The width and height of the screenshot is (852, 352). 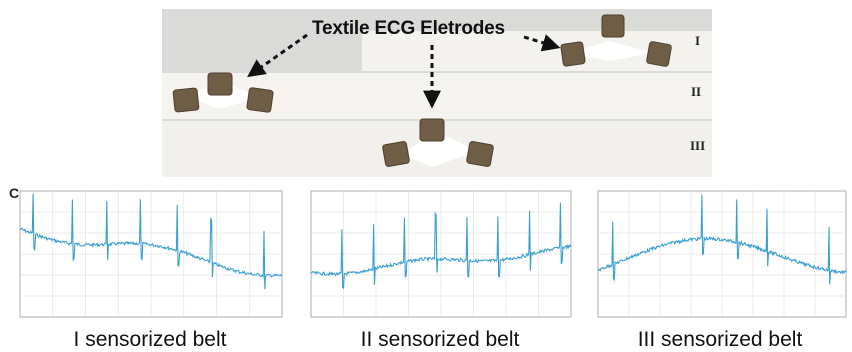 I want to click on photo-title: Textile ECG Eletrodes, so click(x=408, y=28).